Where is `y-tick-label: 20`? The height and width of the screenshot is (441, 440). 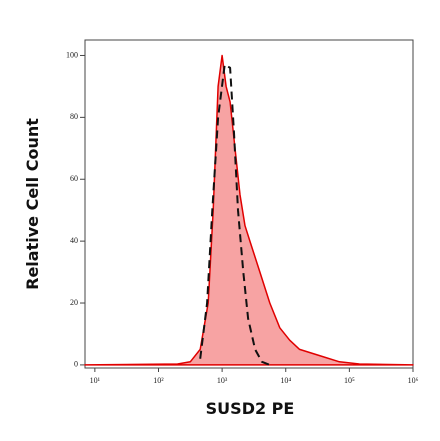 y-tick-label: 20 is located at coordinates (74, 302).